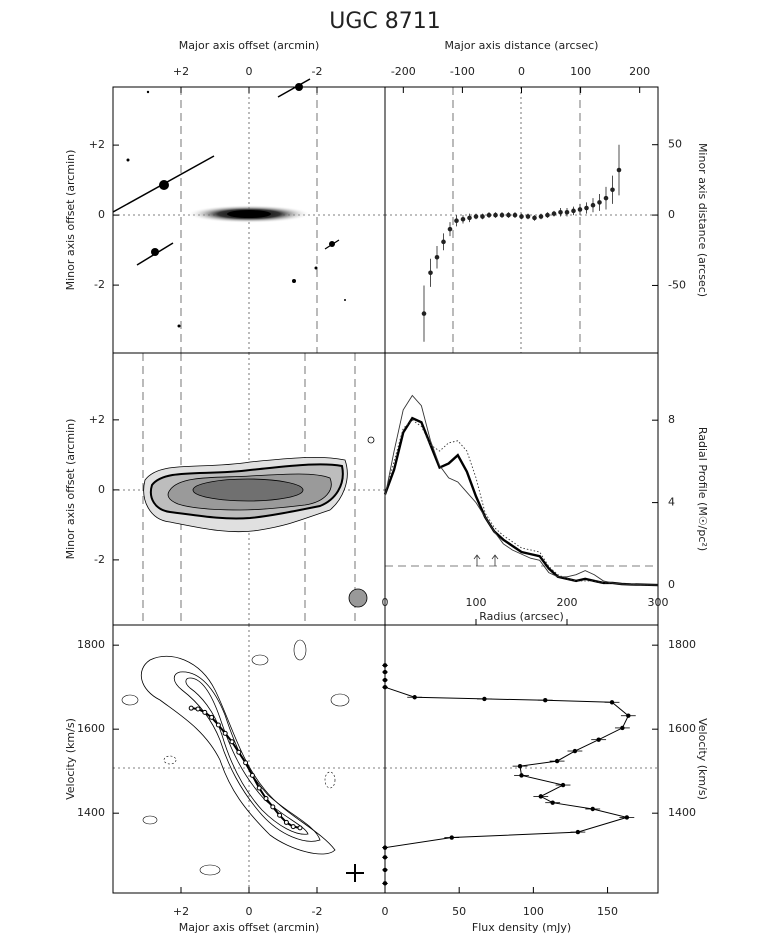 The image size is (771, 939). What do you see at coordinates (248, 215) in the screenshot?
I see `optical-image` at bounding box center [248, 215].